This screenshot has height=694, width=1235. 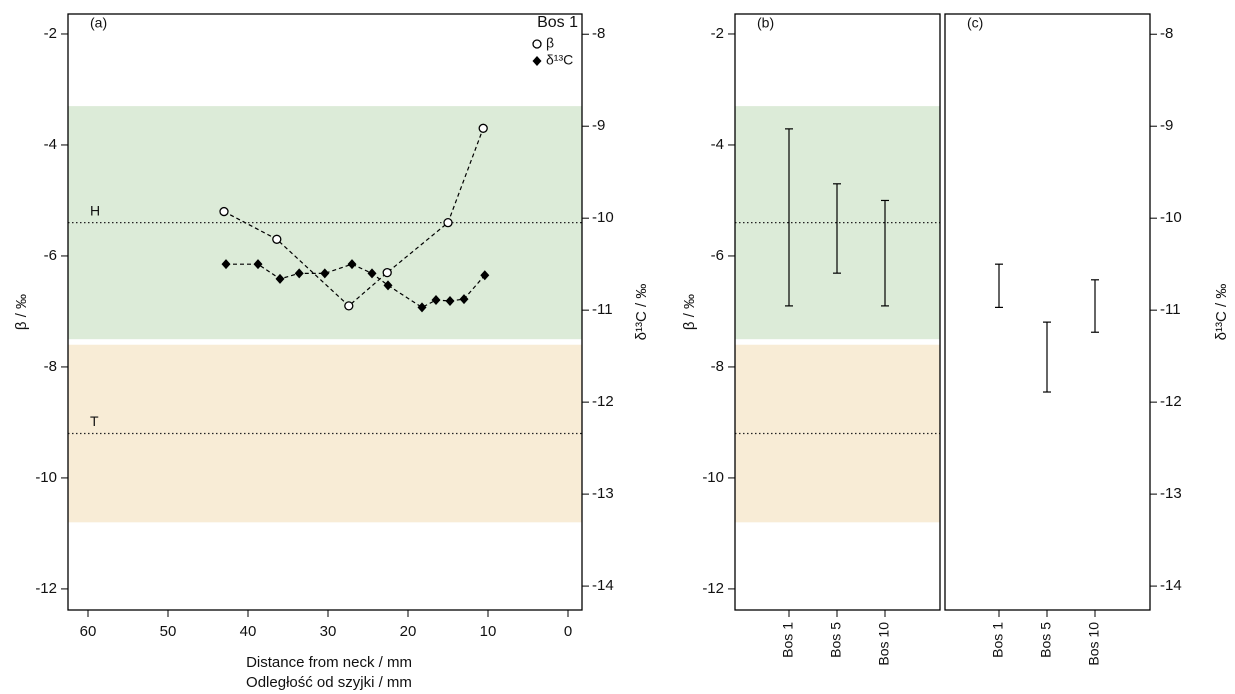 I want to click on reference-label: H, so click(x=95, y=210).